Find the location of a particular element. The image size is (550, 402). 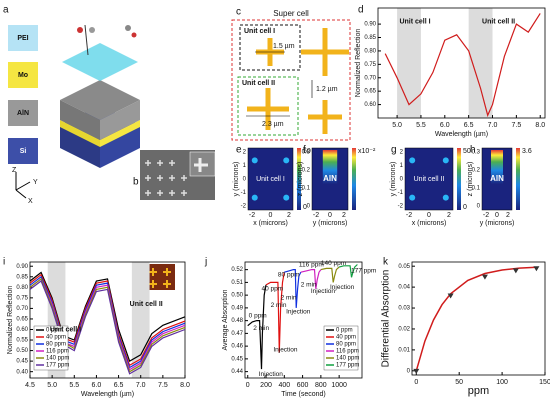

panel-letter: g is located at coordinates (394, 150).